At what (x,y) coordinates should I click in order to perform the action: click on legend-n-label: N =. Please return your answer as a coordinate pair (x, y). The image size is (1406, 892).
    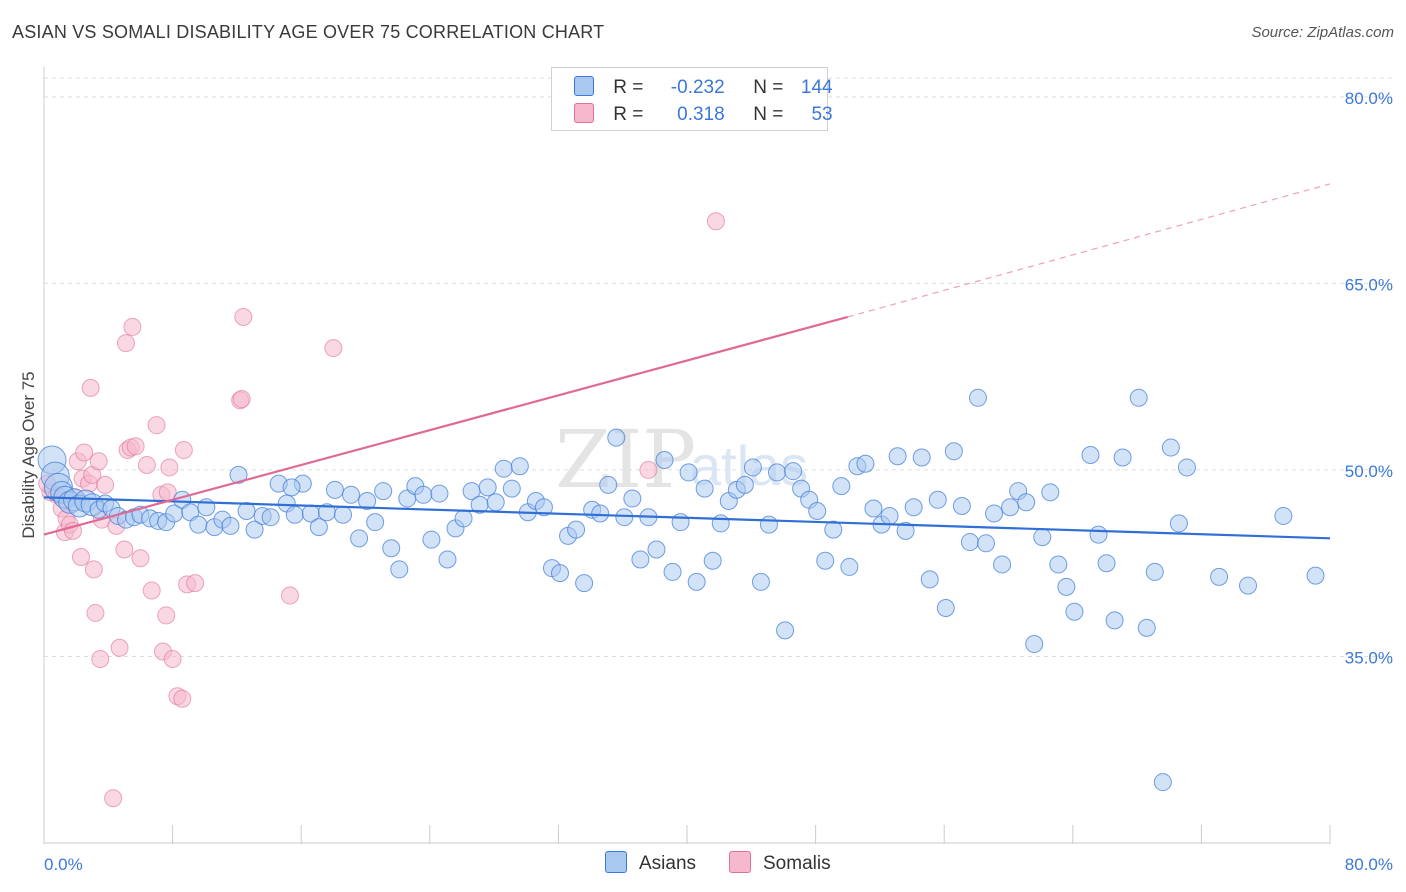
    Looking at the image, I should click on (768, 114).